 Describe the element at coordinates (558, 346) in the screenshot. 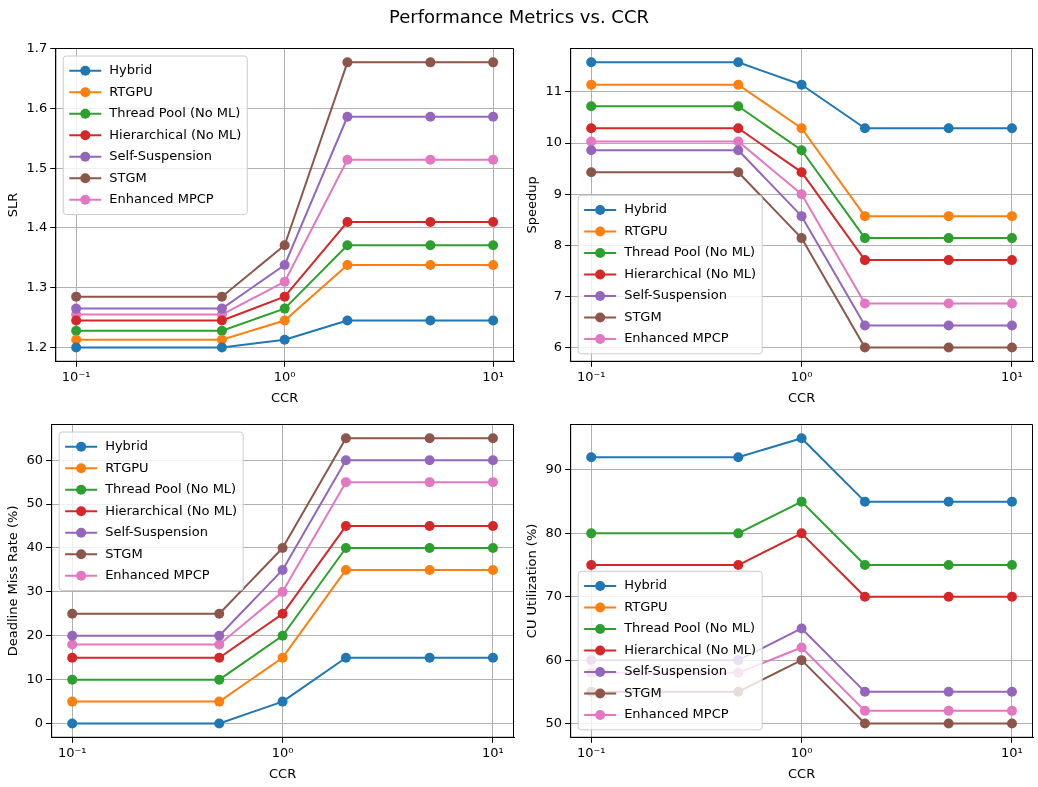

I see `y-tick-label: 6` at that location.